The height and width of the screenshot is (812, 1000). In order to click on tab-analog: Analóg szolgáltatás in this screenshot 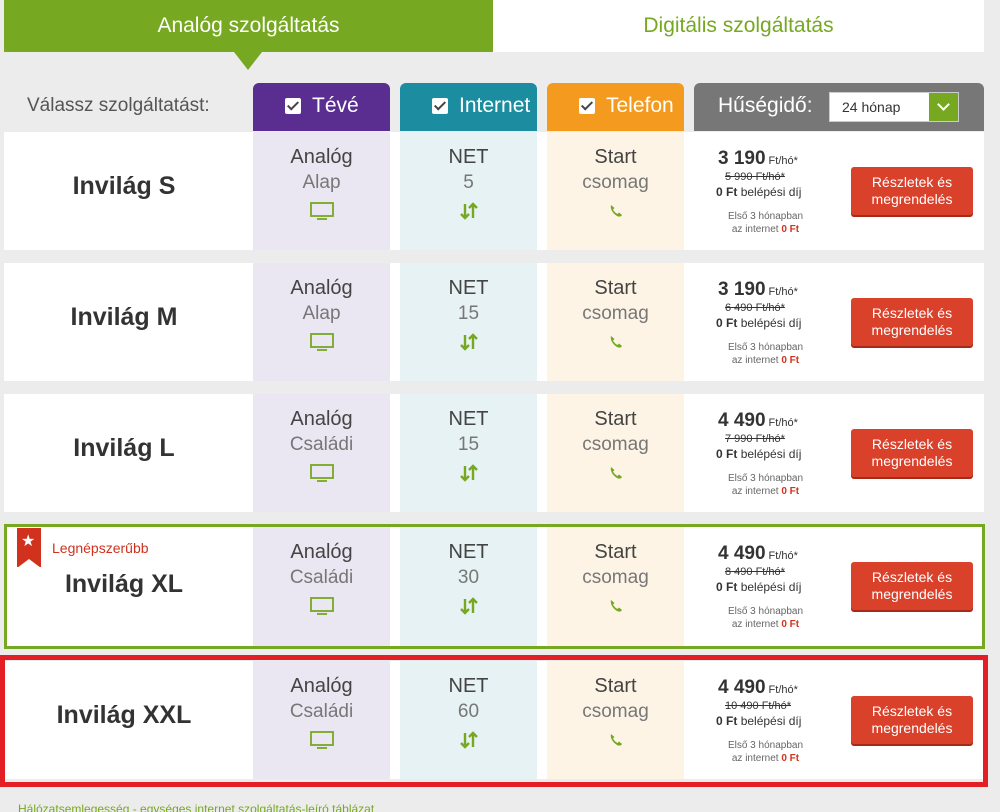, I will do `click(248, 26)`.